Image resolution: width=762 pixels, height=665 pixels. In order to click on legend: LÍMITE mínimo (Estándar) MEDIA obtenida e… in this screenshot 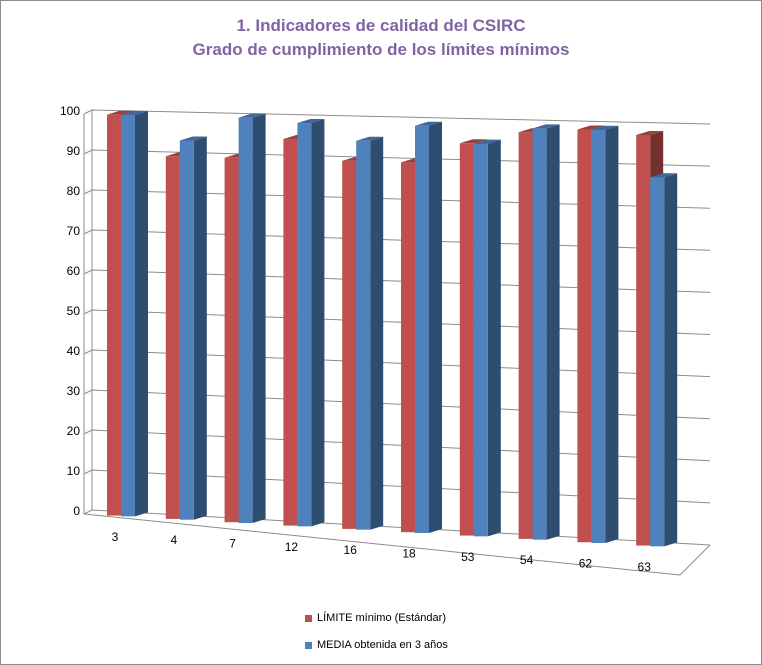, I will do `click(376, 637)`.